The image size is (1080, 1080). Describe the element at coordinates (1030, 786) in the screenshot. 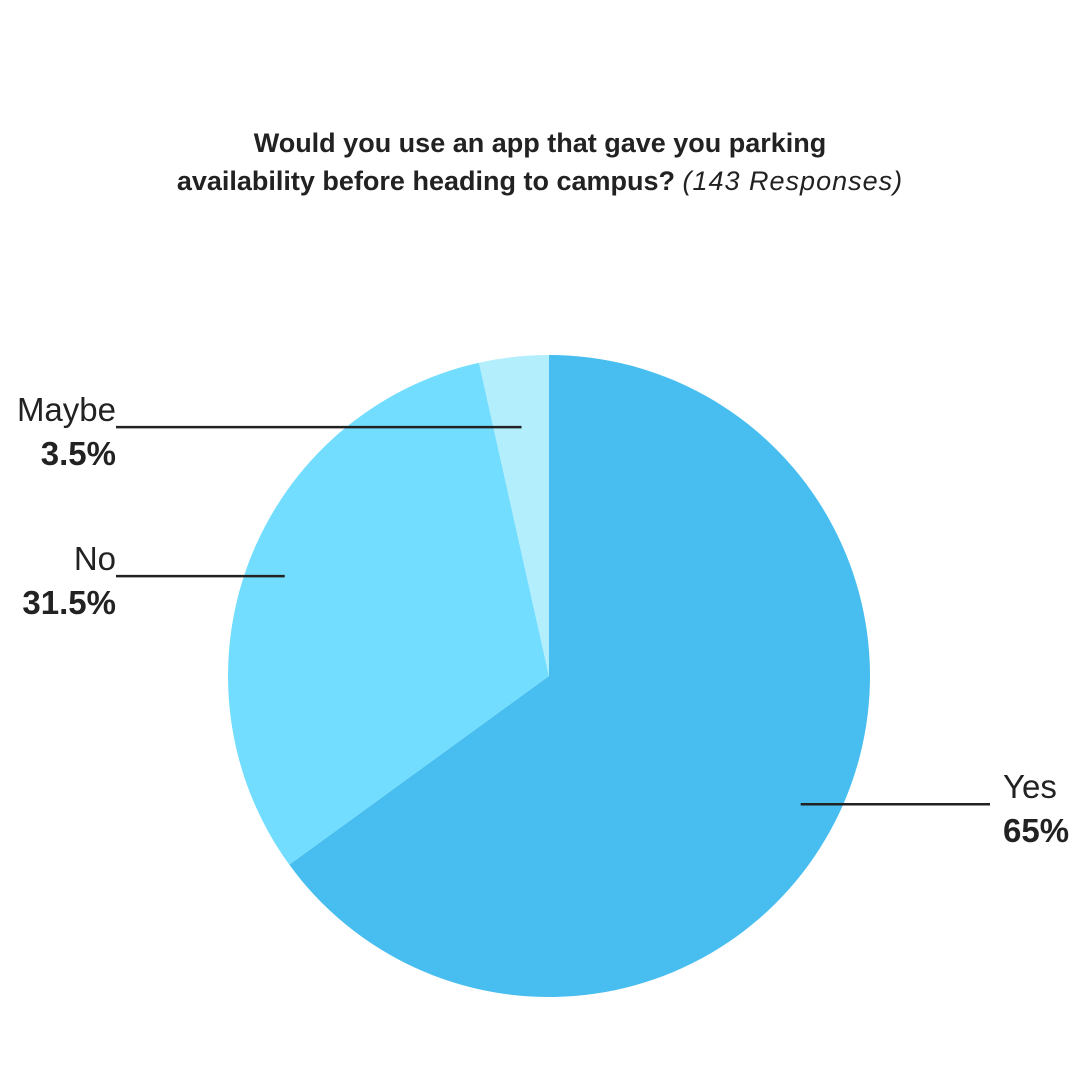

I see `slice-label-yes: Yes` at that location.